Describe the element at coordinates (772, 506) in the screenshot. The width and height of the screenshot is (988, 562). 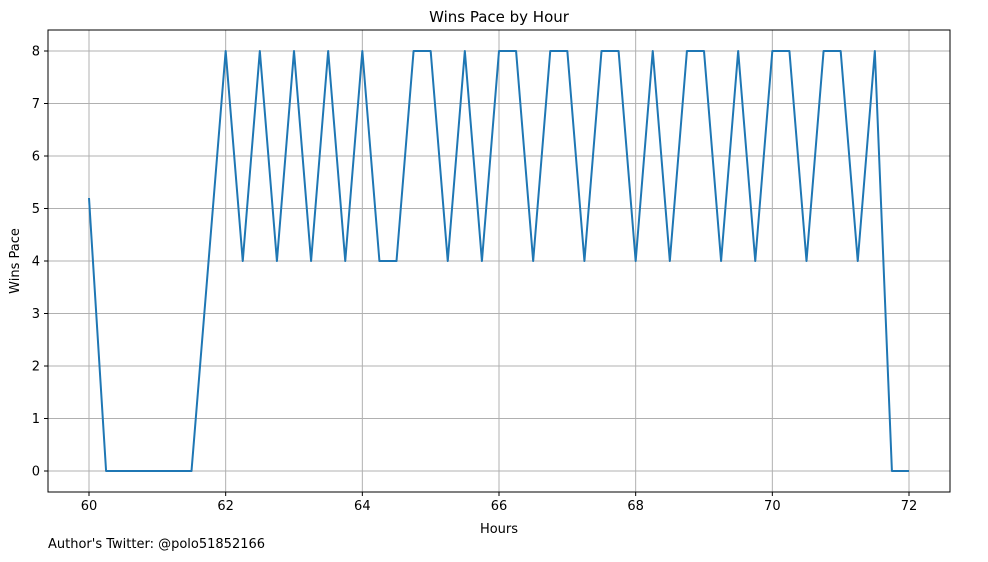
I see `x-tick-label: 70` at that location.